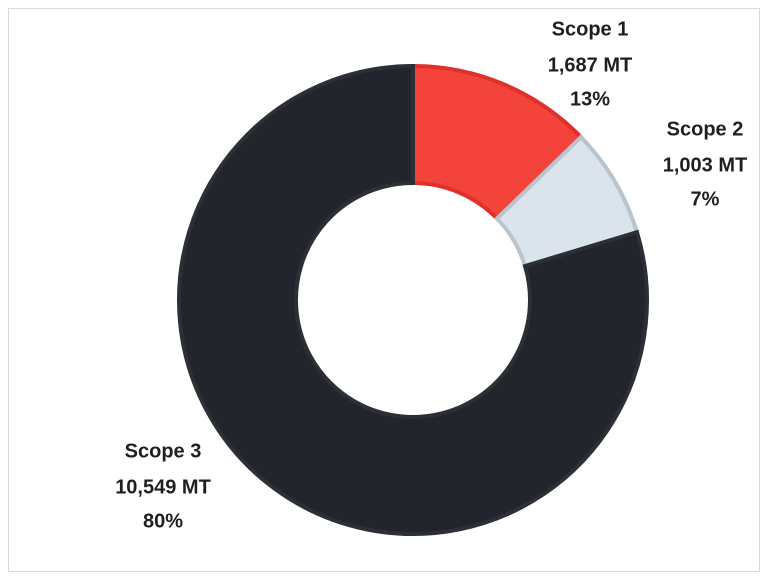 The height and width of the screenshot is (585, 768). What do you see at coordinates (590, 65) in the screenshot?
I see `segment-value-label: 1,687 MT` at bounding box center [590, 65].